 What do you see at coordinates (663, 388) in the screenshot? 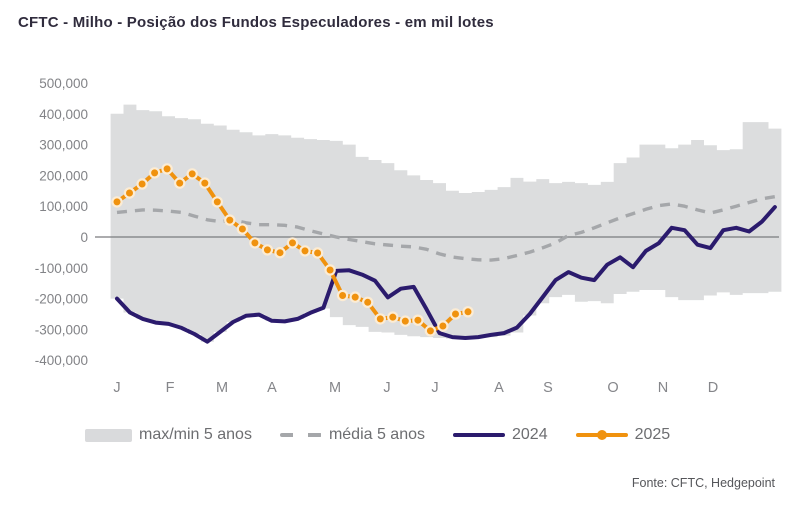
I see `x-month-label: N` at bounding box center [663, 388].